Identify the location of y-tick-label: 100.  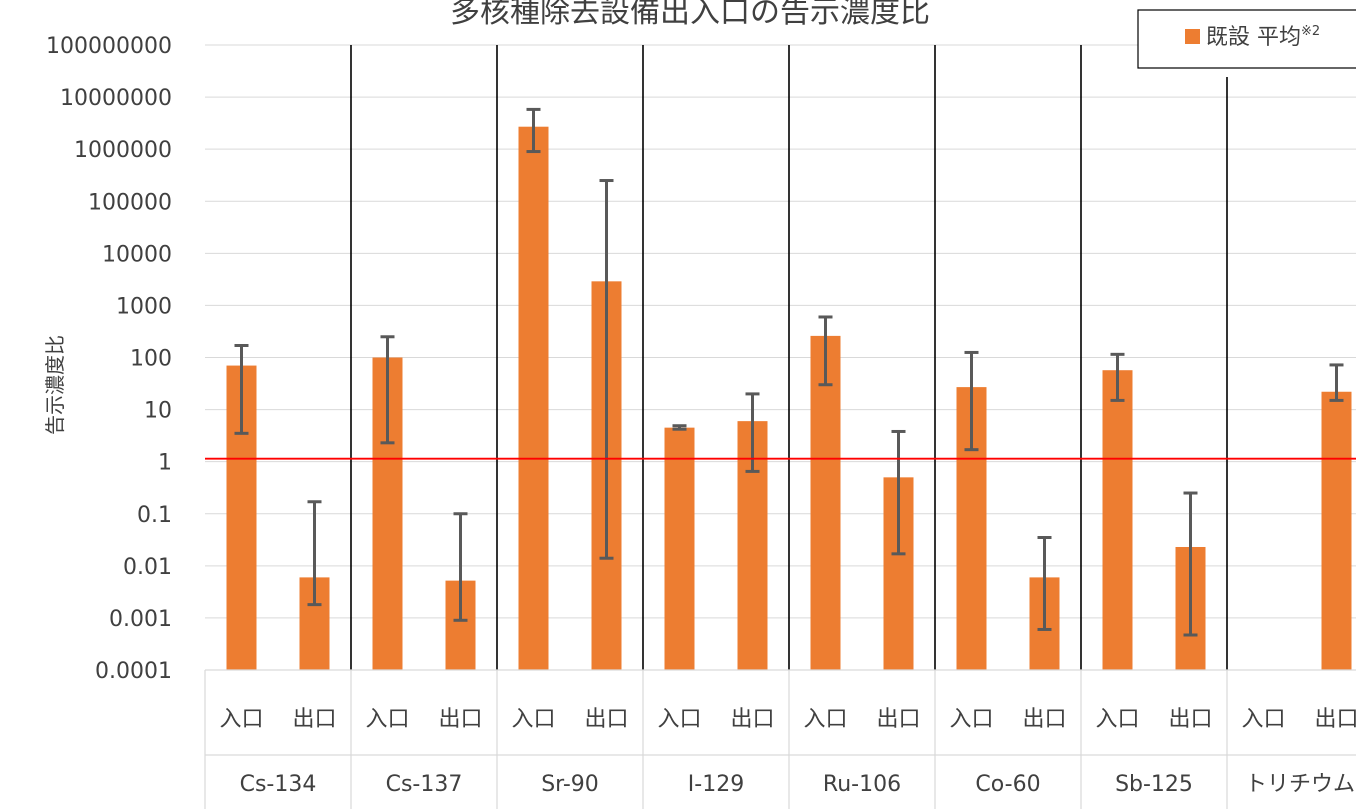
(151, 359).